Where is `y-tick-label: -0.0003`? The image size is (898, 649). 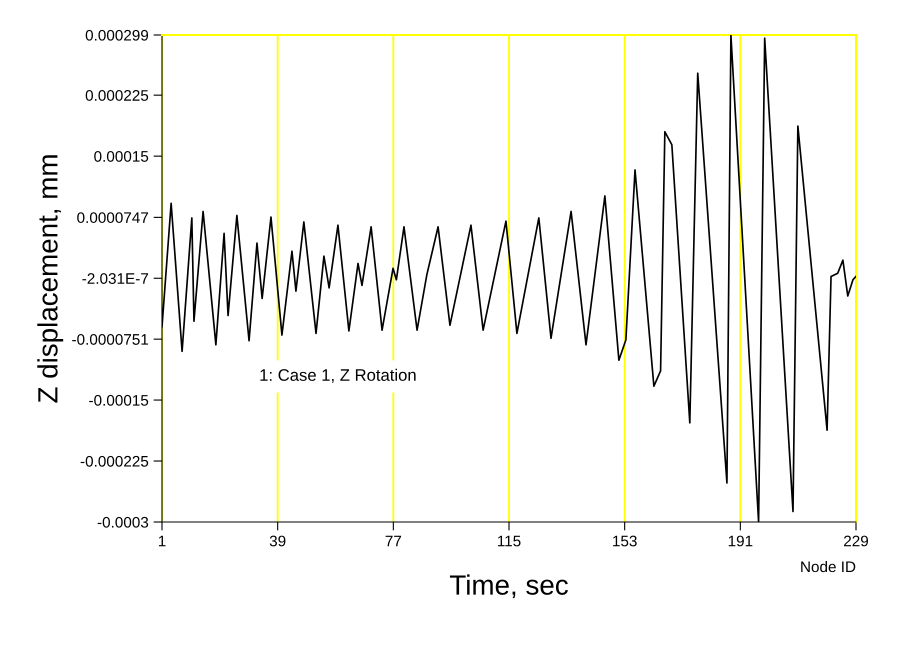 y-tick-label: -0.0003 is located at coordinates (123, 522).